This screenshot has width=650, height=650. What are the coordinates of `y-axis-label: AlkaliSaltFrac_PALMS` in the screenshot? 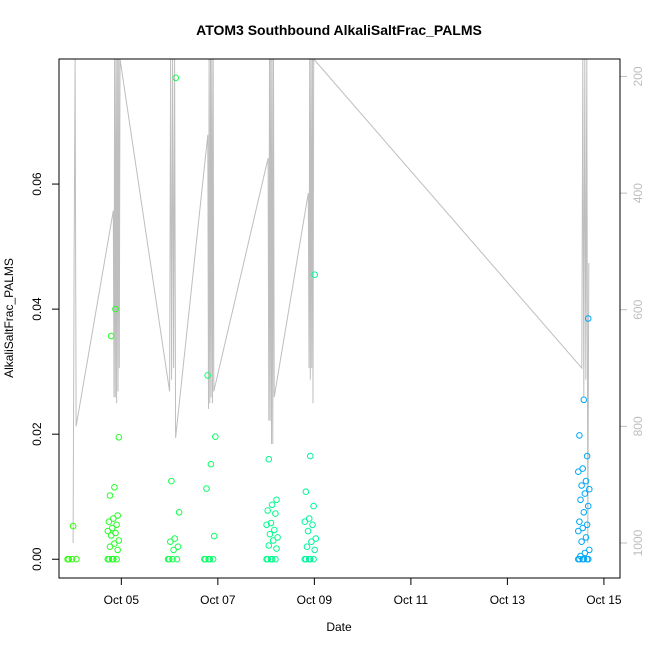 It's located at (9, 318).